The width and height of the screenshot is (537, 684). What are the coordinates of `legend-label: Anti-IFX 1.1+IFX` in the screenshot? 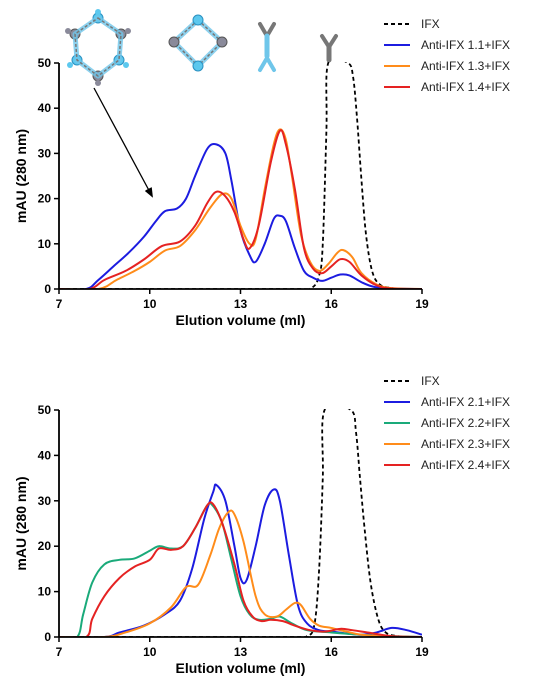 It's located at (465, 45).